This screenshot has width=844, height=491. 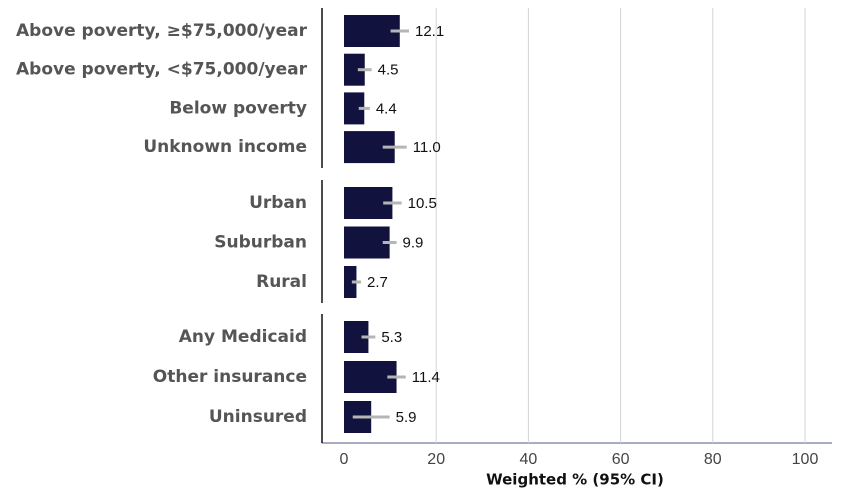 I want to click on value-label: 9.9, so click(x=413, y=242).